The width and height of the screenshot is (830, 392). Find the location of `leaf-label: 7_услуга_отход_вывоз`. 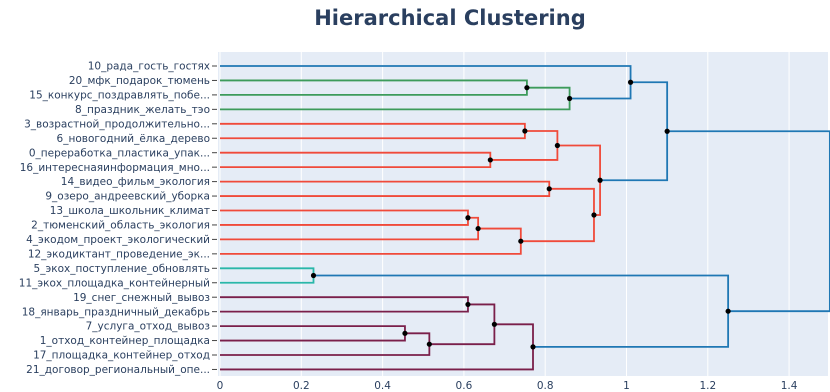

leaf-label: 7_услуга_отход_вывоз is located at coordinates (148, 327).